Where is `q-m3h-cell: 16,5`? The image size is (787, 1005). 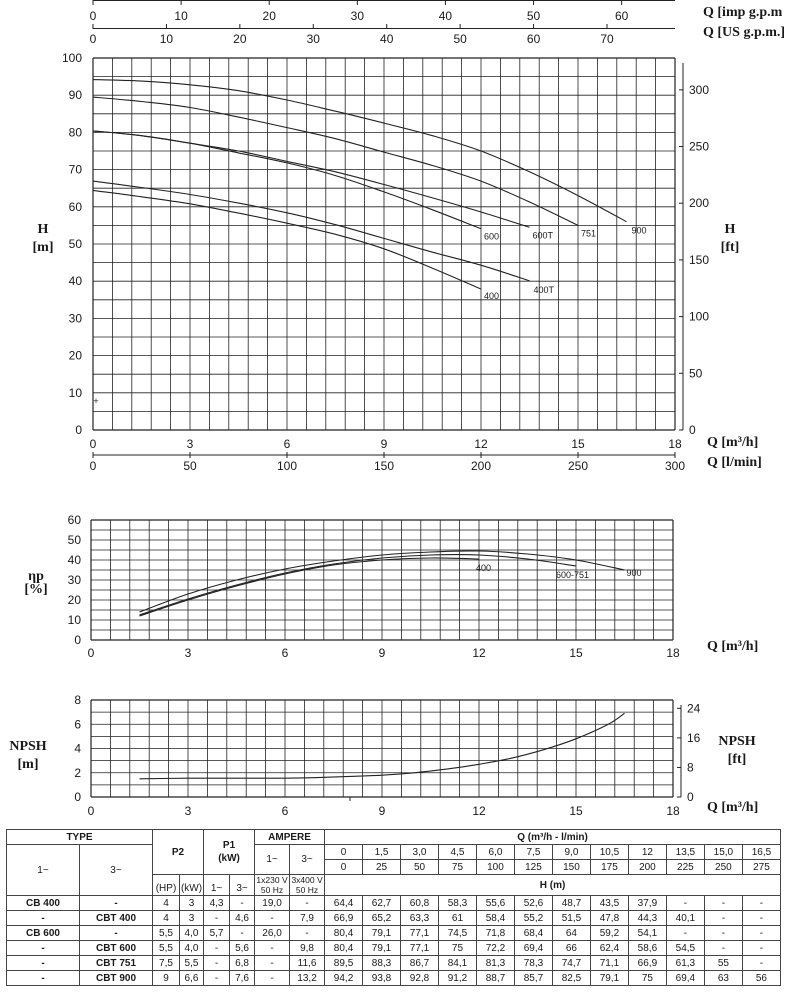
q-m3h-cell: 16,5 is located at coordinates (761, 852).